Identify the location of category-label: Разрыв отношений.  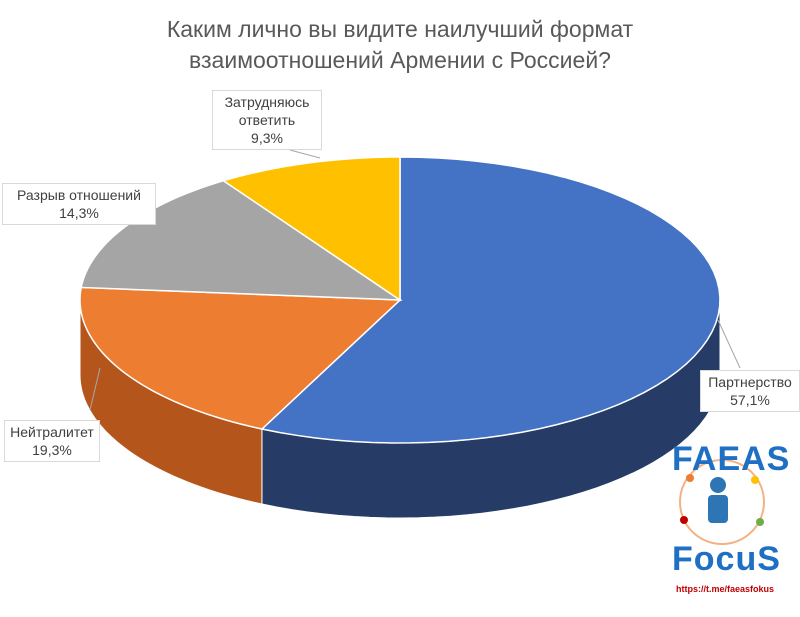
(79, 195).